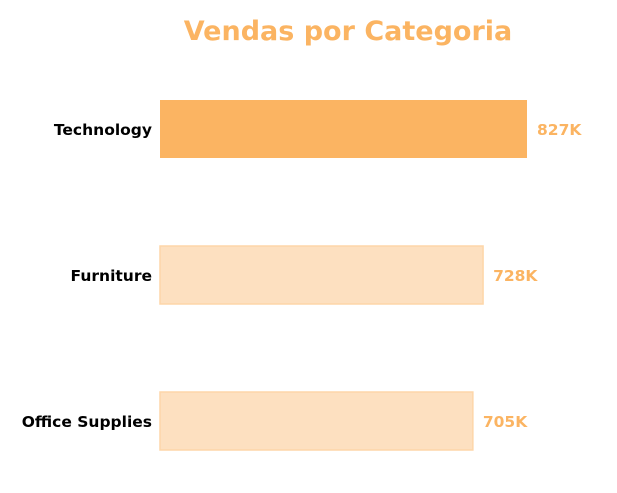 This screenshot has height=493, width=617. Describe the element at coordinates (559, 130) in the screenshot. I see `value-label-technology: 827K` at that location.